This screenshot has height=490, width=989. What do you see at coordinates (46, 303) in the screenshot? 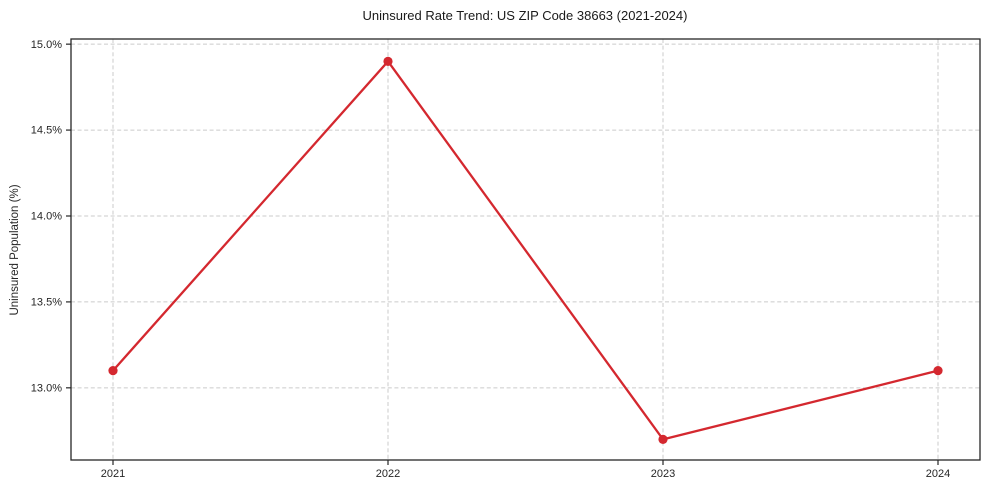
I see `y-tick-label: 13.5%` at bounding box center [46, 303].